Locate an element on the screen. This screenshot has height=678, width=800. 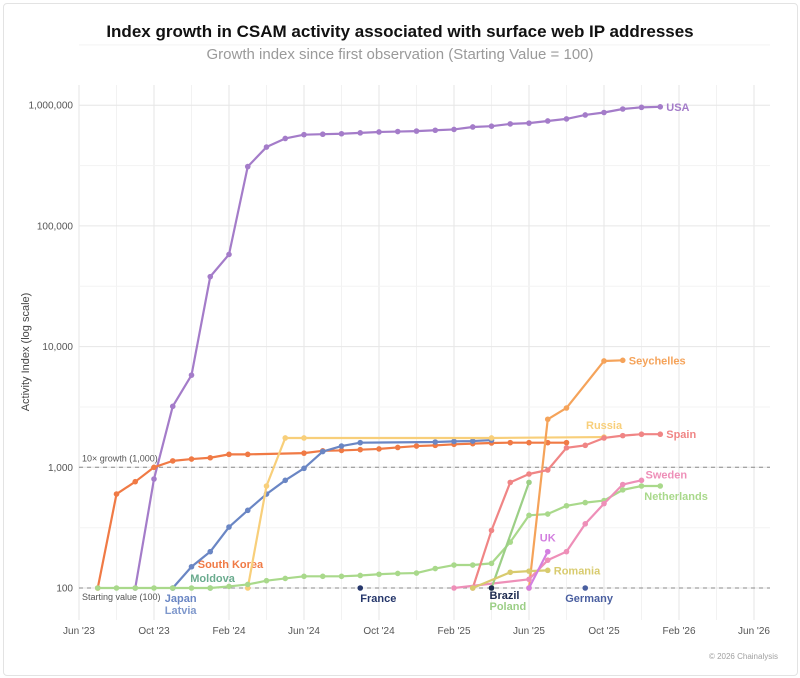
x-tick-label: Jun '25 is located at coordinates (529, 631).